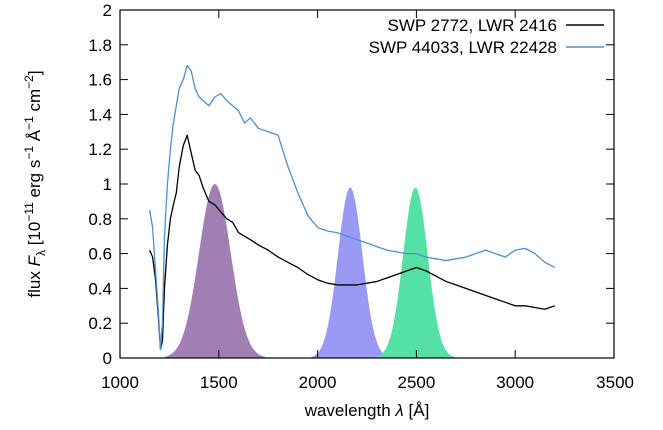 The image size is (663, 430). I want to click on y-tick-label-9: 1.8, so click(100, 45).